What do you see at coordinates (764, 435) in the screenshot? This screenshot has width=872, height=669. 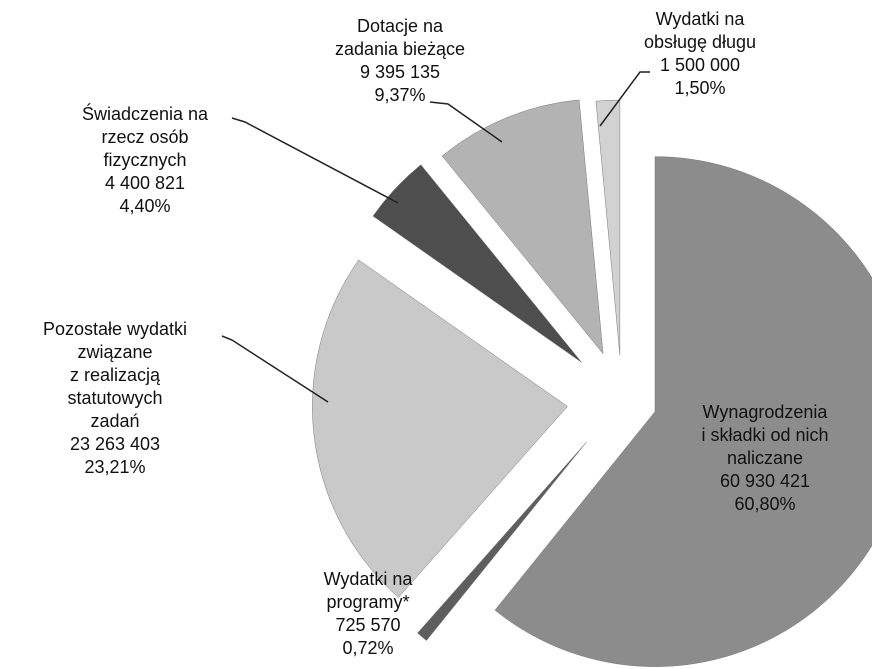 I see `slice-label: i składki od nich` at bounding box center [764, 435].